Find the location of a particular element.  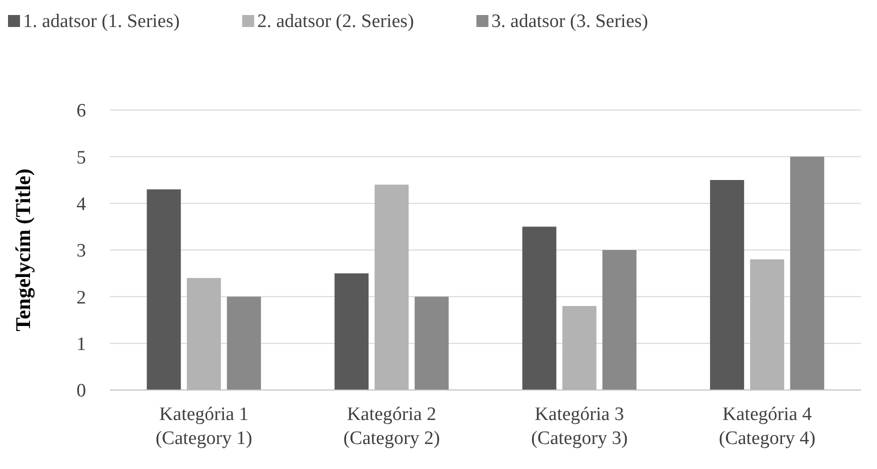

y-tick-label: 0 is located at coordinates (81, 391).